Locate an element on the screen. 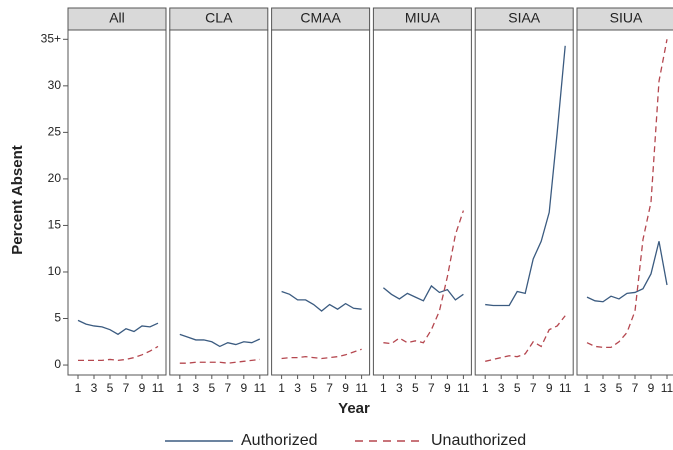 The height and width of the screenshot is (450, 673). y-tick-label: 35+ is located at coordinates (51, 38).